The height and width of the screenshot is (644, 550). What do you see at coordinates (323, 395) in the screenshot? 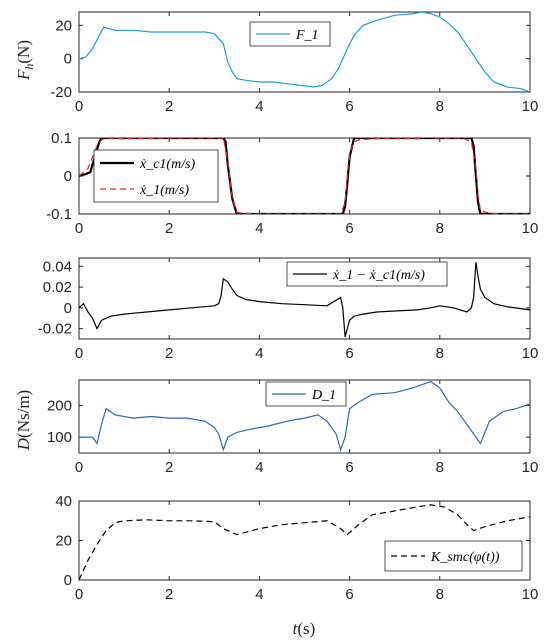
I see `legend-label: D_1` at bounding box center [323, 395].